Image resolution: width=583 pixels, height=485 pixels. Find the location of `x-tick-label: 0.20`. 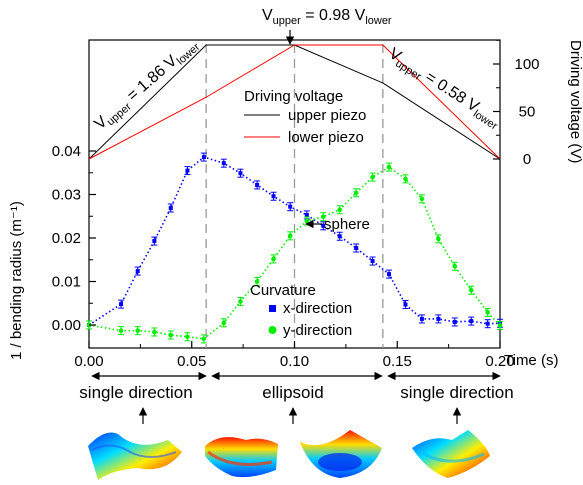

x-tick-label: 0.20 is located at coordinates (499, 361).